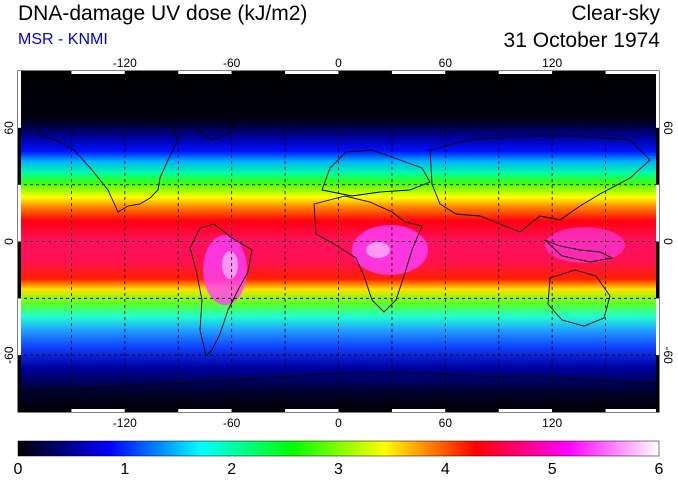  What do you see at coordinates (125, 423) in the screenshot?
I see `lon-tick-label-bottom: -120` at bounding box center [125, 423].